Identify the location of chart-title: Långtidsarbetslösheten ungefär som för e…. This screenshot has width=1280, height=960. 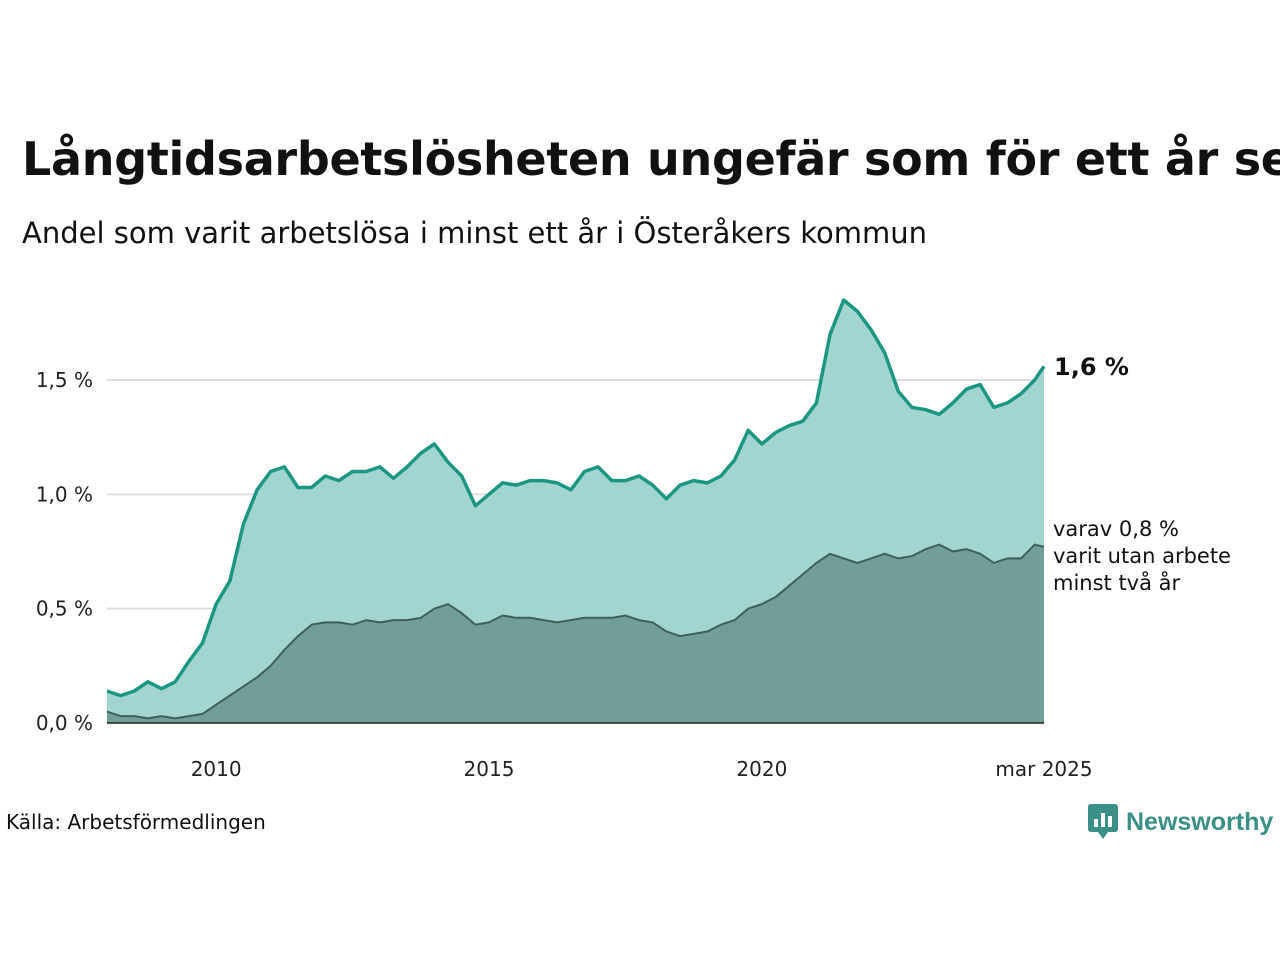
(651, 159).